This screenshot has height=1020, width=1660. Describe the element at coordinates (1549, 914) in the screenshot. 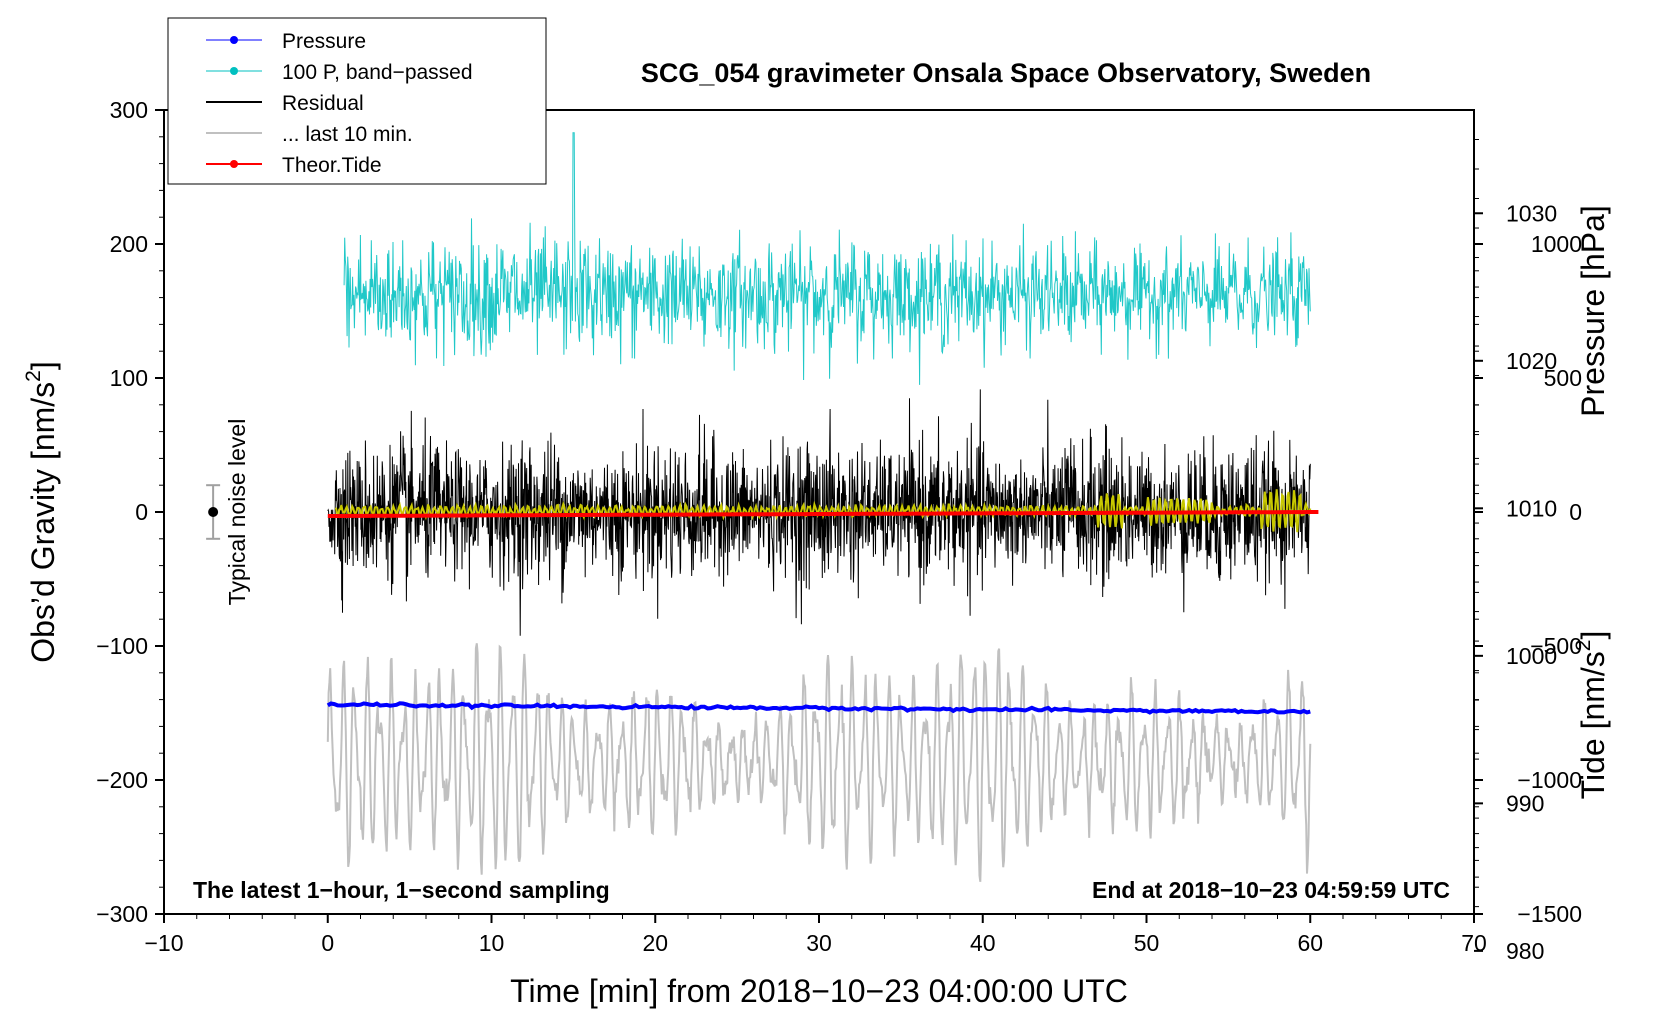

I see `tide-tick-label: −1500` at that location.